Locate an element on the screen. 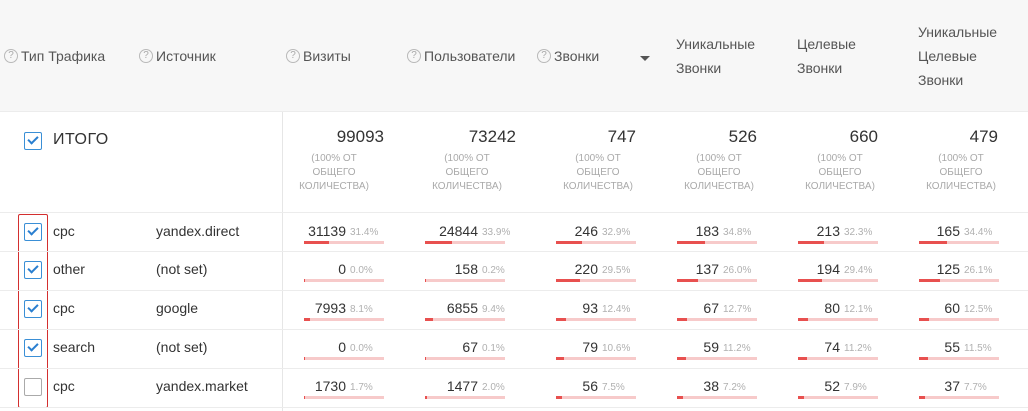 The image size is (1028, 411). target-calls-share-percent: 7.9% is located at coordinates (855, 387).